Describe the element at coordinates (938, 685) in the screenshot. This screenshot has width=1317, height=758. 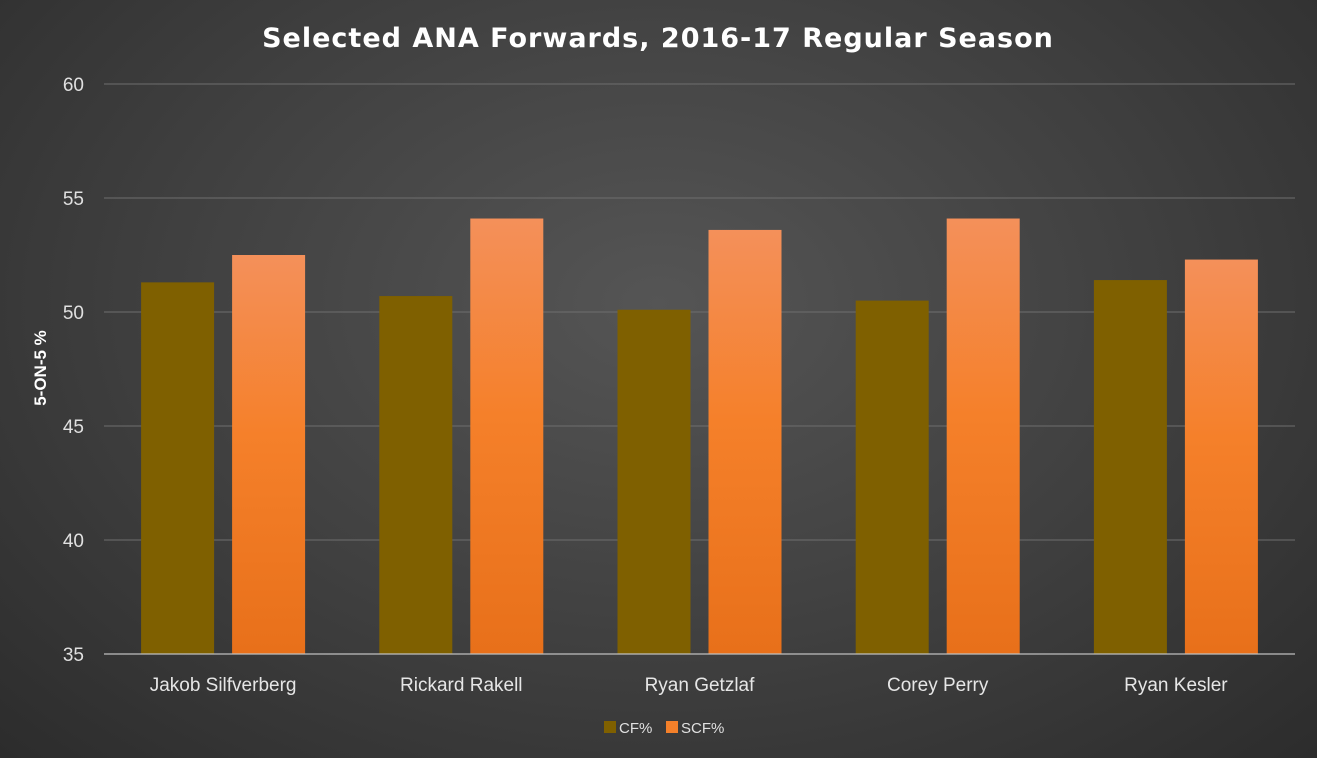
I see `x-tick-label: Corey Perry` at that location.